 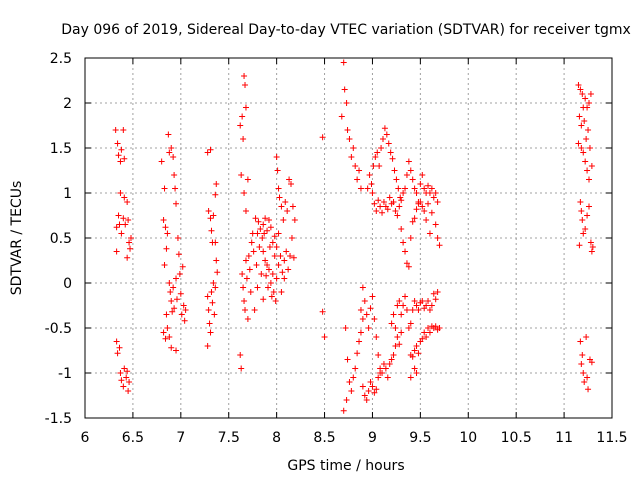 What do you see at coordinates (67, 104) in the screenshot?
I see `y-tick-label: 2` at bounding box center [67, 104].